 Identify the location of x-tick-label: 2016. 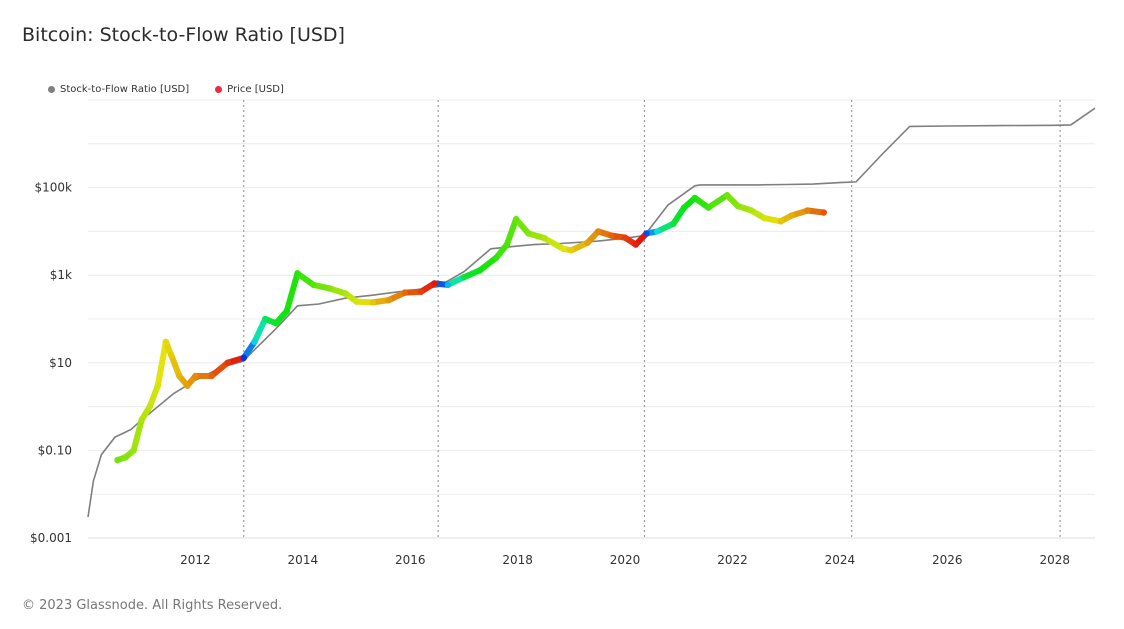
(410, 560).